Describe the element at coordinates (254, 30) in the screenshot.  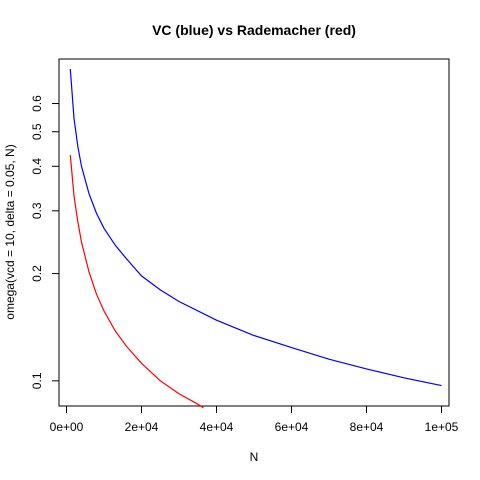
I see `chart-title: VC (blue) vs Rademacher (red)` at that location.